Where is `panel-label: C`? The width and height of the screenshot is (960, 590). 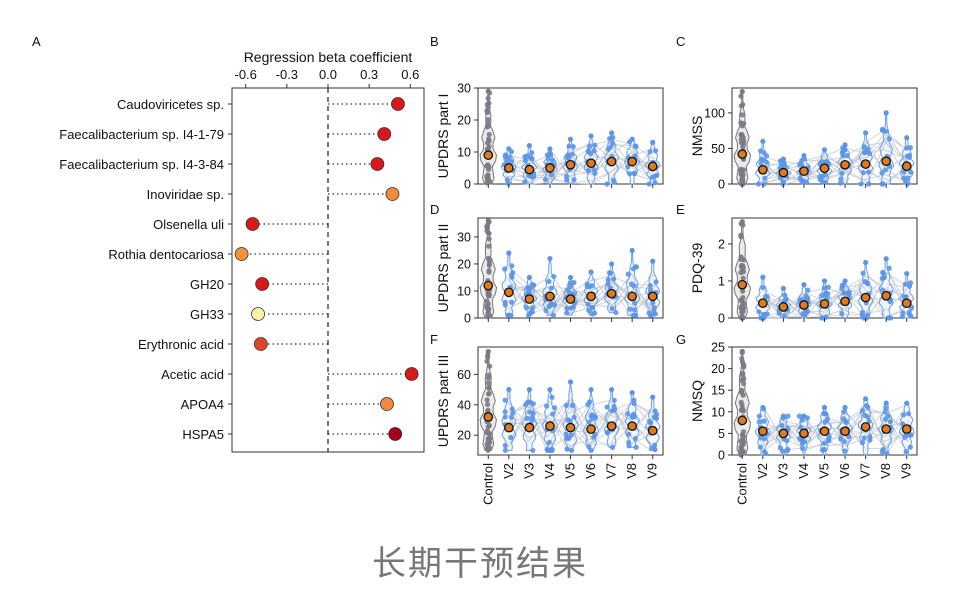 panel-label: C is located at coordinates (680, 41).